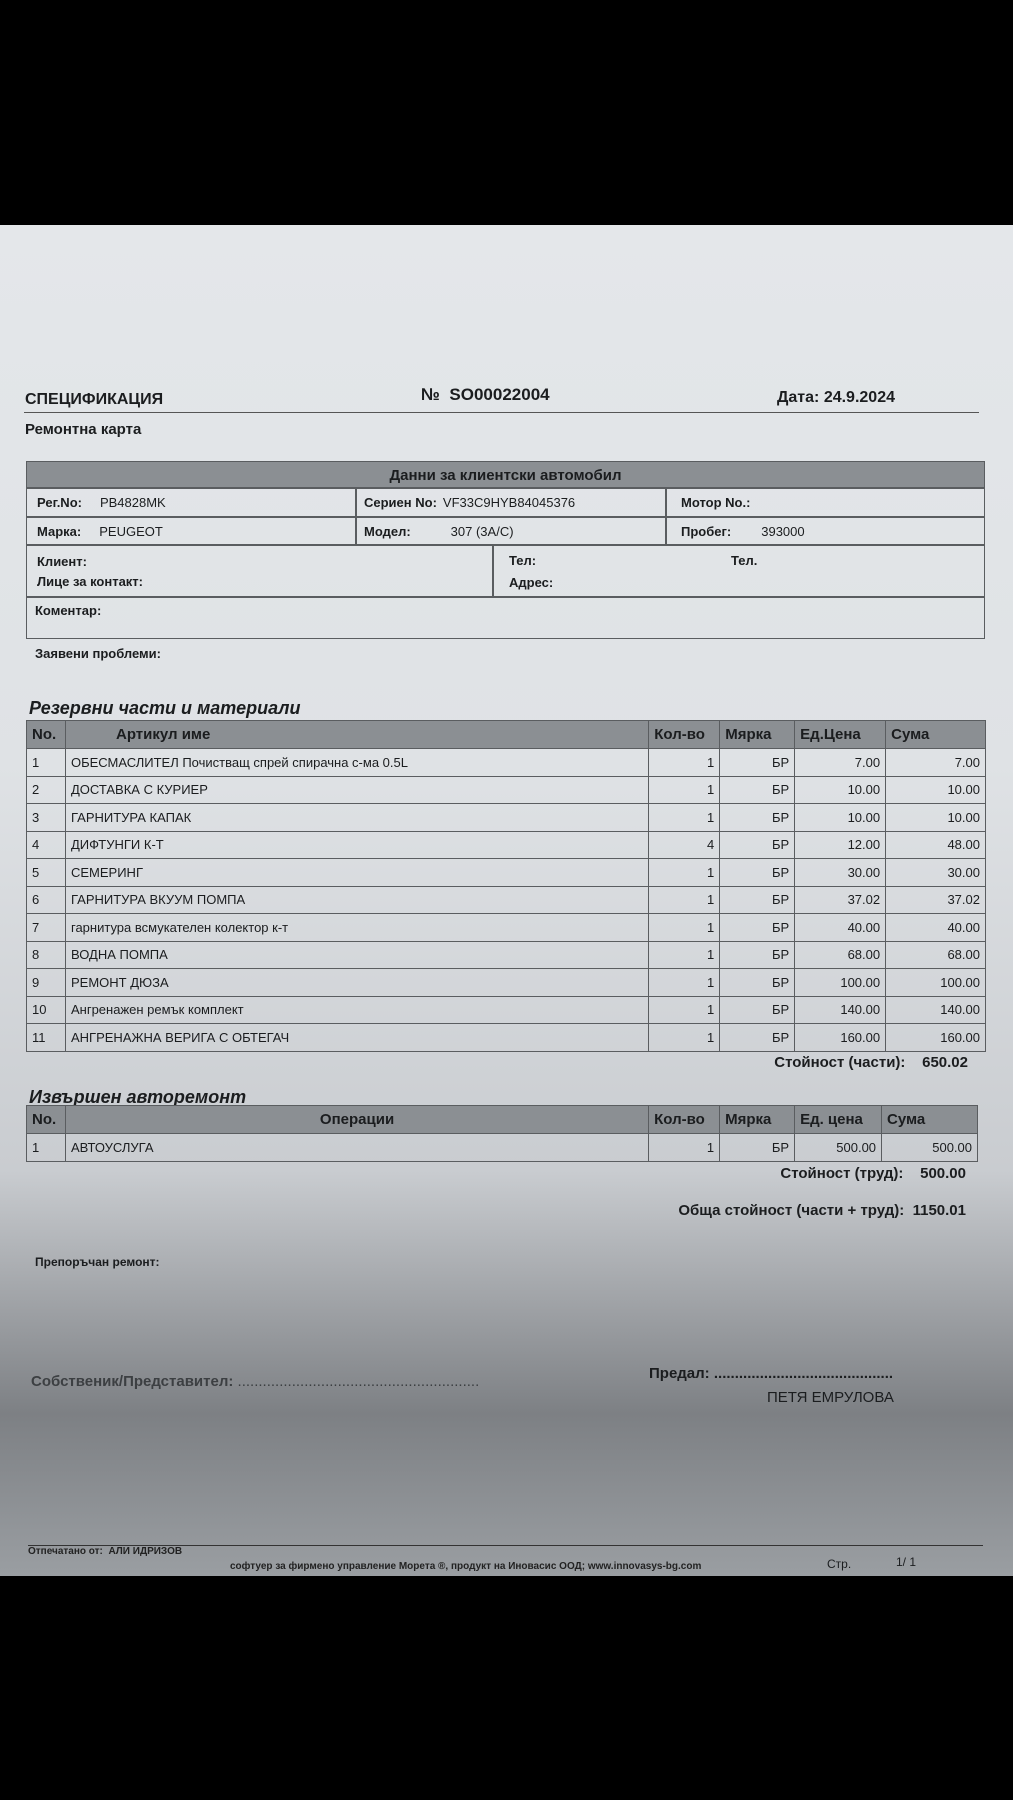 The image size is (1013, 1800). I want to click on tel-label: Тел:, so click(523, 560).